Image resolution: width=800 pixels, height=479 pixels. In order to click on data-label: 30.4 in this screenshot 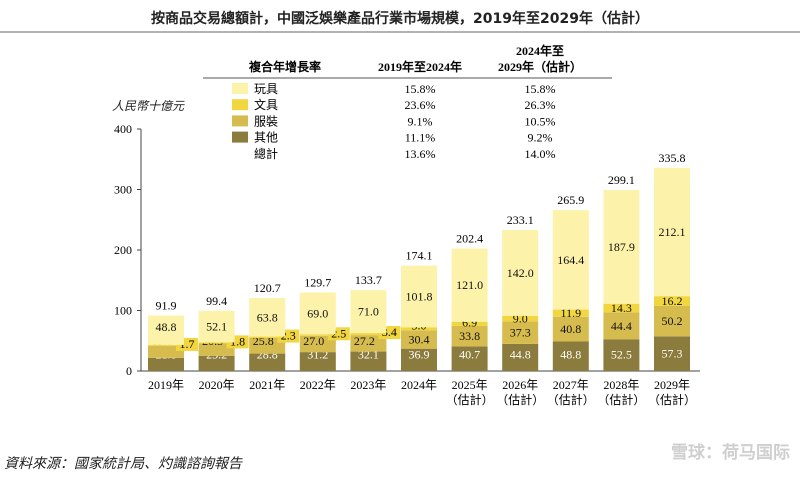, I will do `click(419, 339)`.